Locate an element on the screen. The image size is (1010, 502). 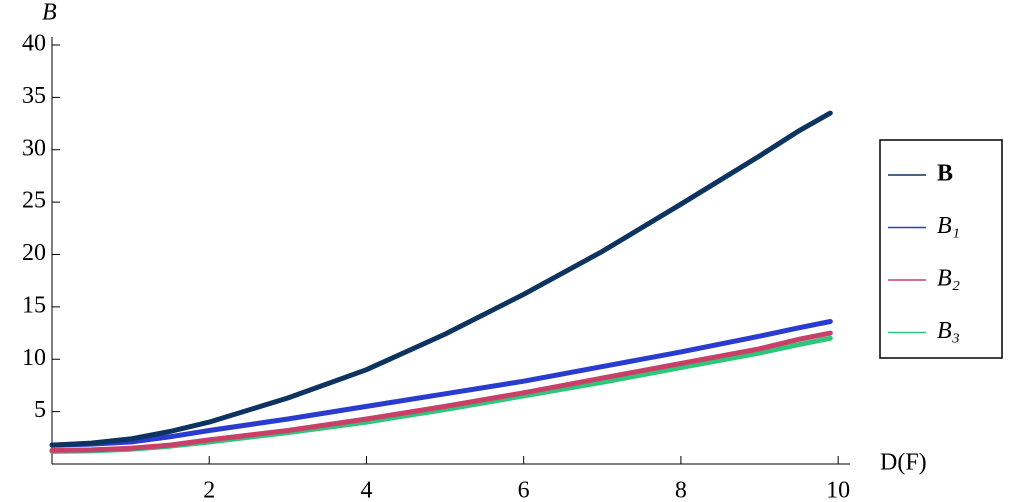
y-tick-label: 25 is located at coordinates (34, 201).